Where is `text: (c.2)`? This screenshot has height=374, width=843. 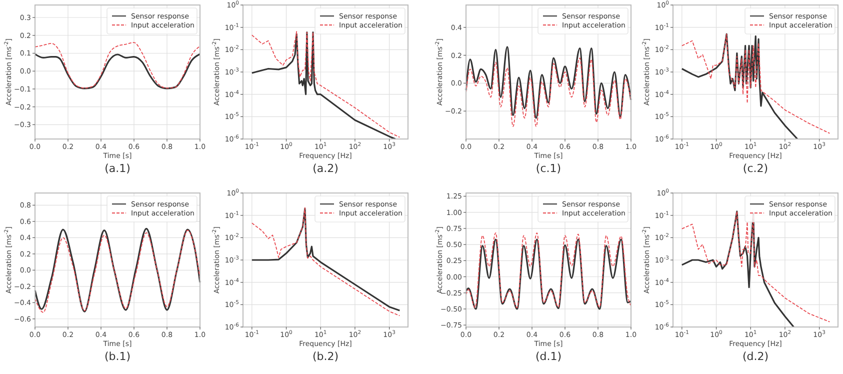 text: (c.2) is located at coordinates (755, 168).